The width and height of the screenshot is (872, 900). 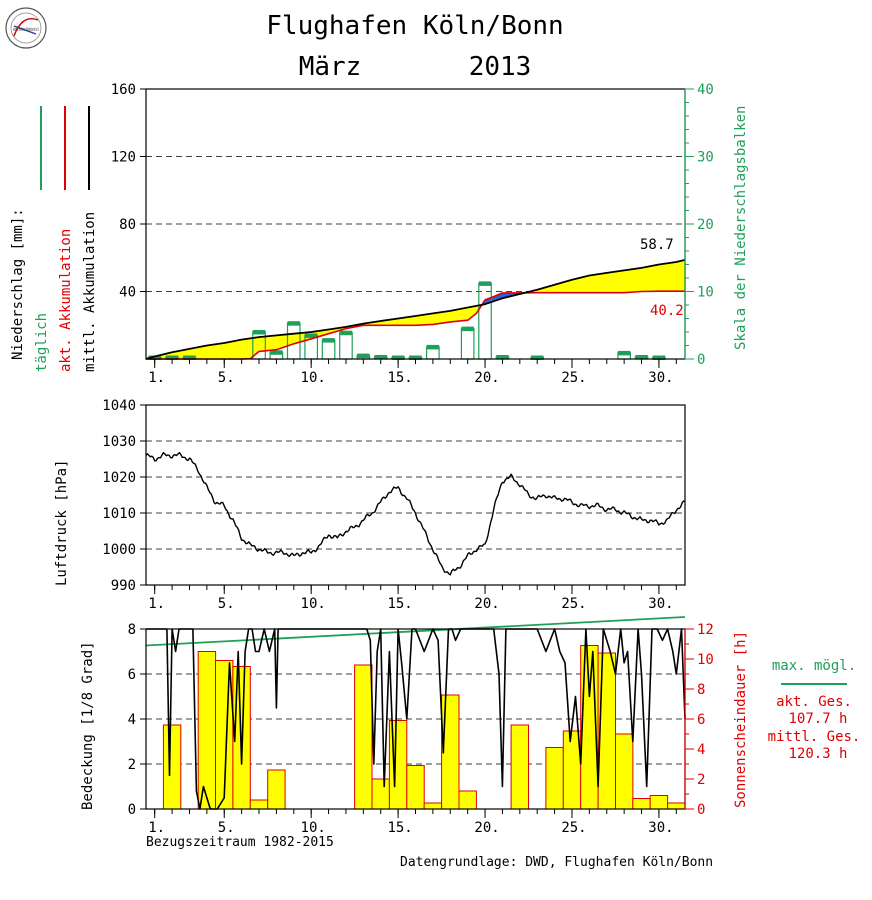 I want to click on mean-accumulation-line, so click(x=415, y=309).